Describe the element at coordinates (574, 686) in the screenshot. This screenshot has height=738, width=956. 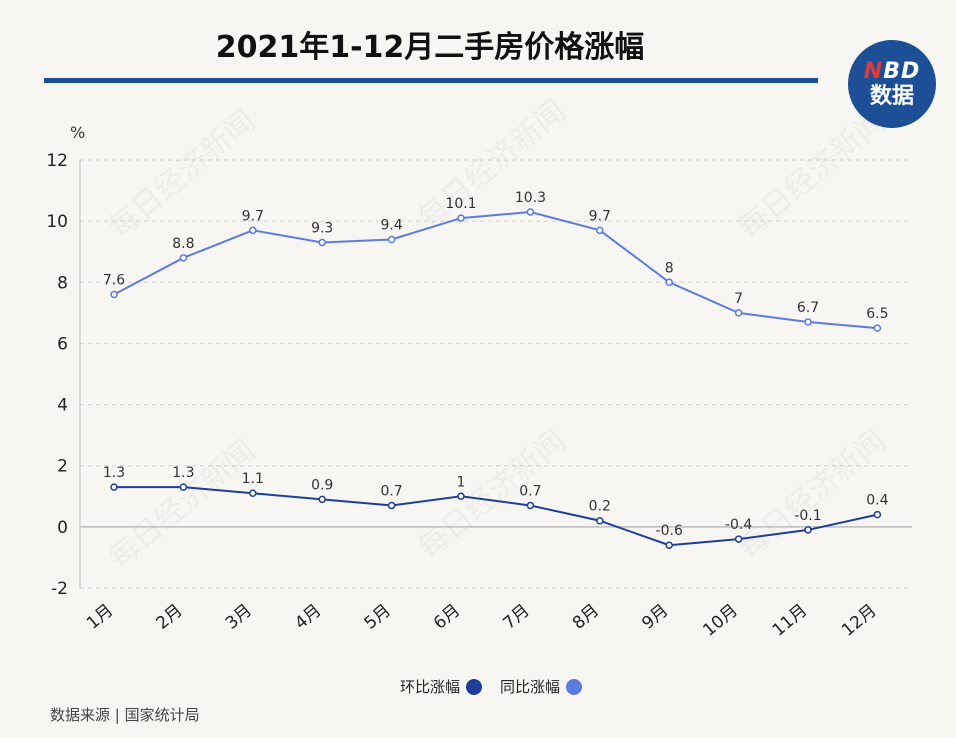
I see `legend-swatch-yoy` at that location.